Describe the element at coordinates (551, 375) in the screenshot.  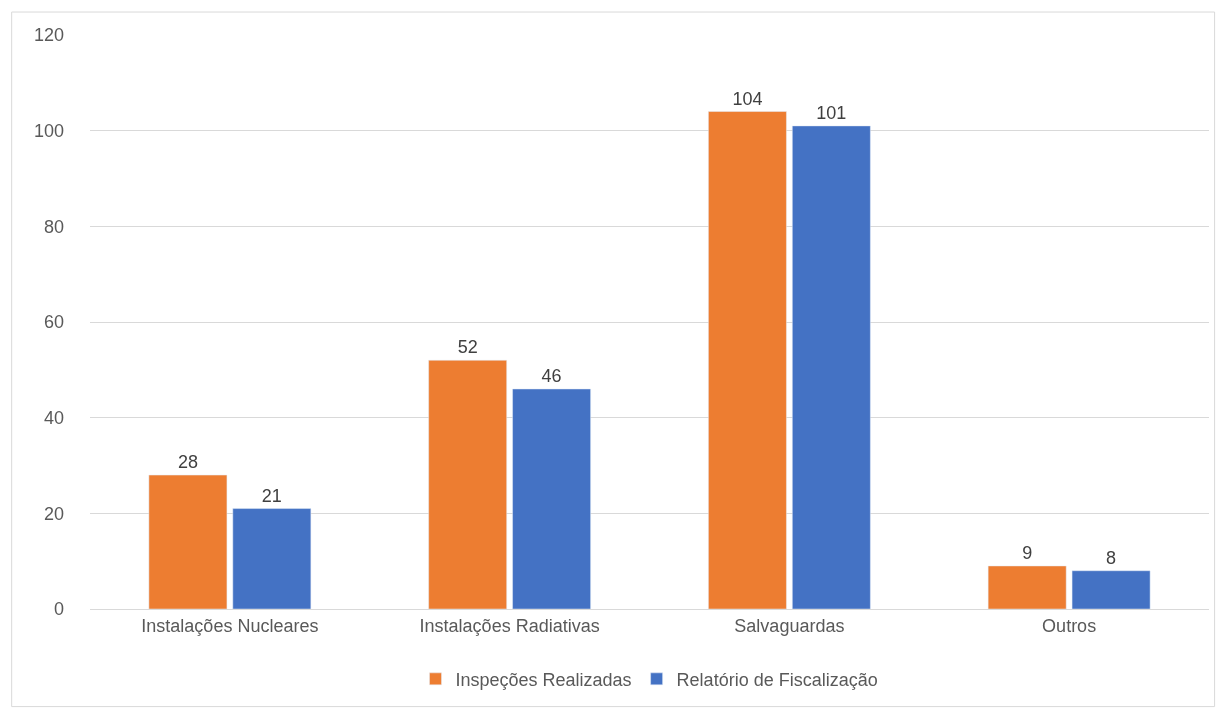
I see `data-label: 46` at that location.